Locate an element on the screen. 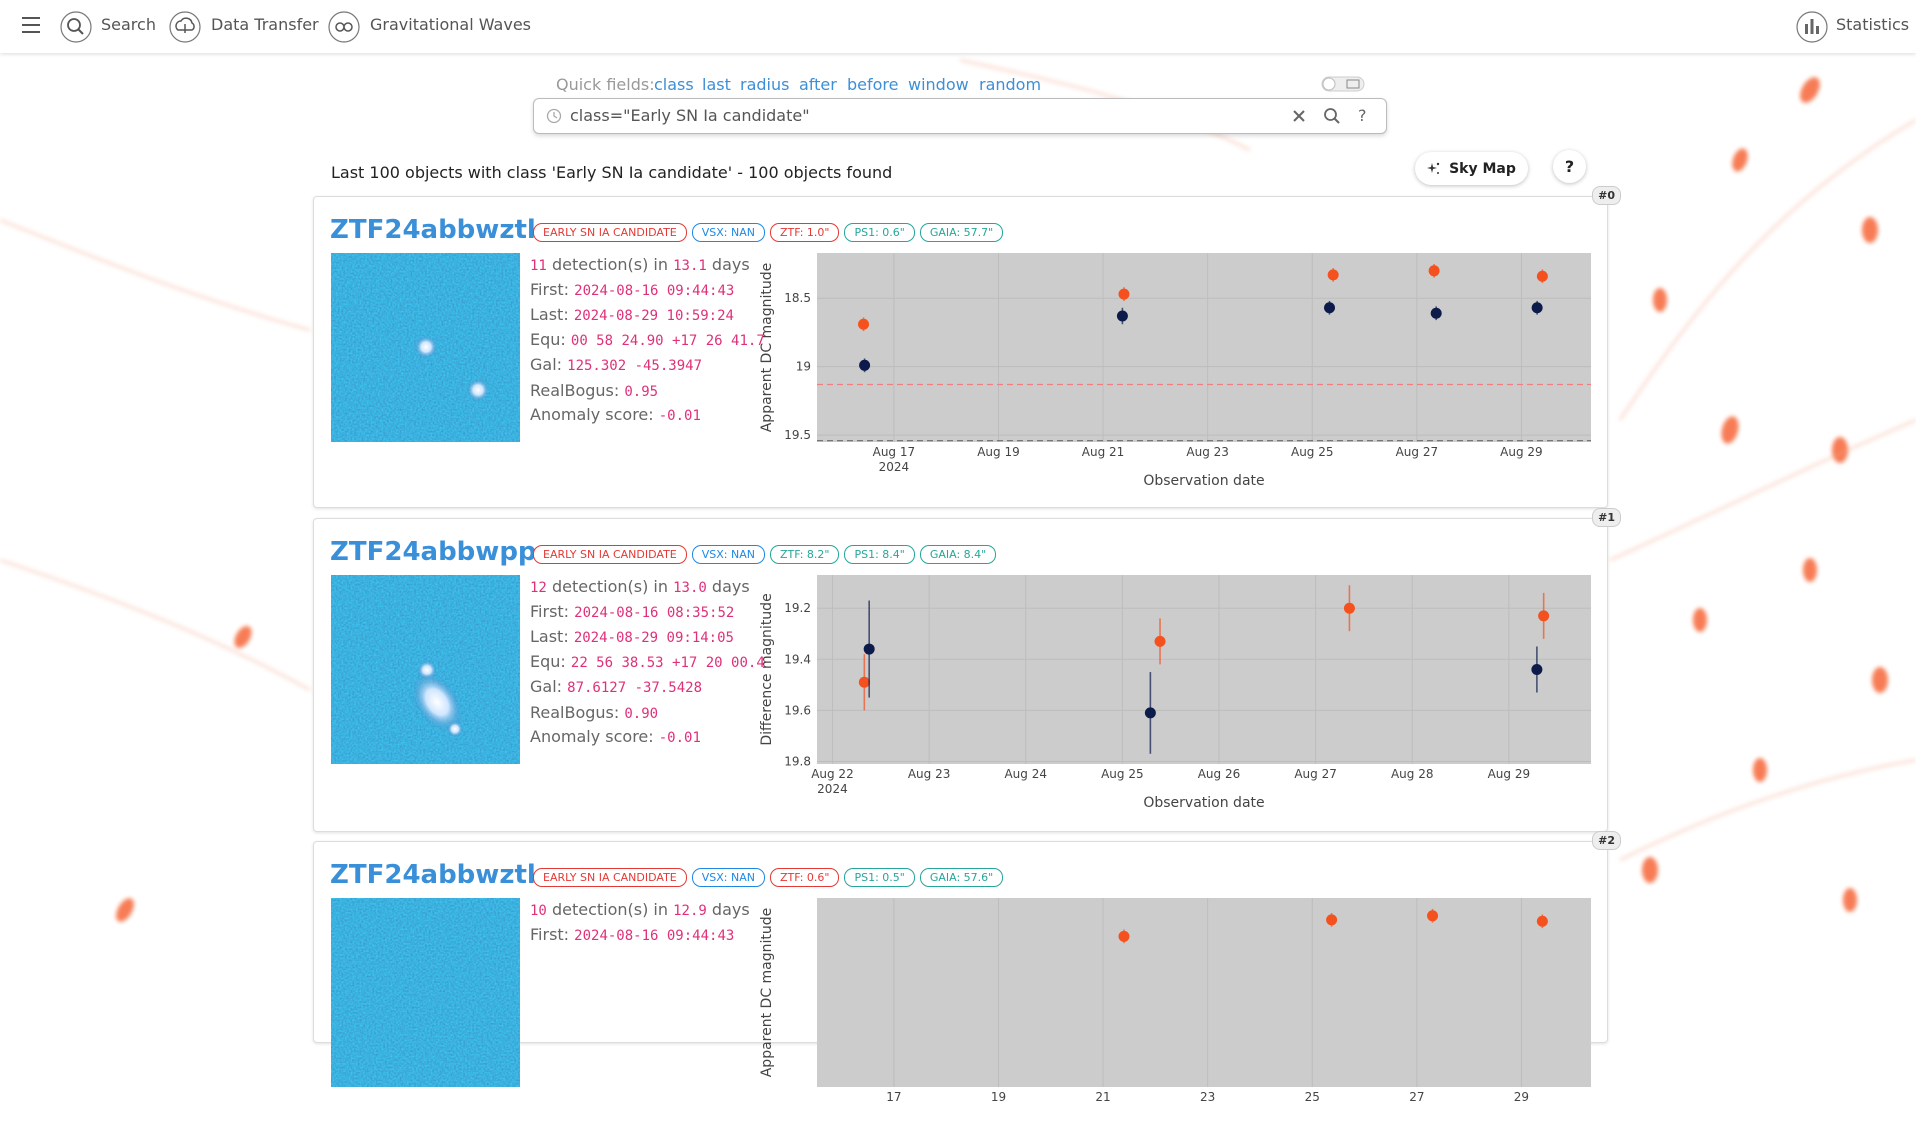 This screenshot has width=1916, height=1142. sky-map-button: Sky Map is located at coordinates (1471, 168).